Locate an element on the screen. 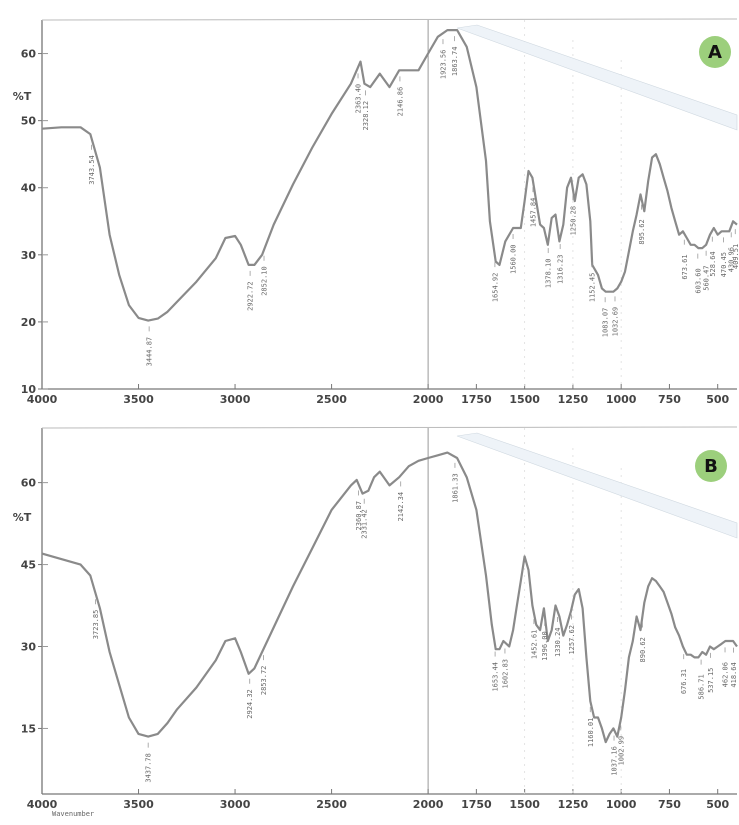 The width and height of the screenshot is (739, 825). peak-label: 1330.24 is located at coordinates (558, 642).